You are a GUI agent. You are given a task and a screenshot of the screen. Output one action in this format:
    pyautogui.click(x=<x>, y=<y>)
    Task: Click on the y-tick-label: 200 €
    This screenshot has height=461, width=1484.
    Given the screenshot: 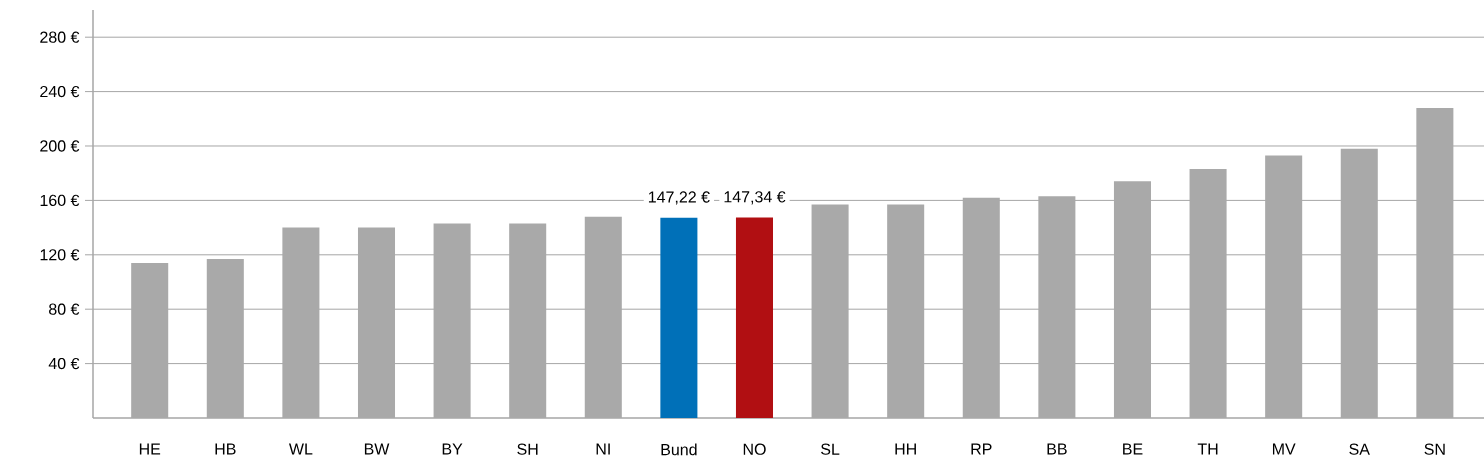 What is the action you would take?
    pyautogui.click(x=60, y=146)
    